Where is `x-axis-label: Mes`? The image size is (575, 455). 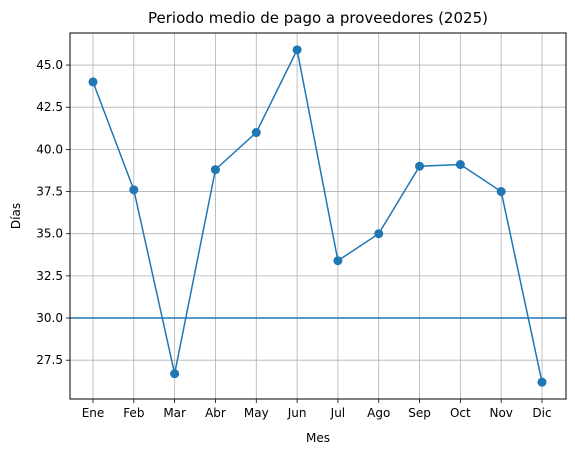
x-axis-label: Mes is located at coordinates (318, 438).